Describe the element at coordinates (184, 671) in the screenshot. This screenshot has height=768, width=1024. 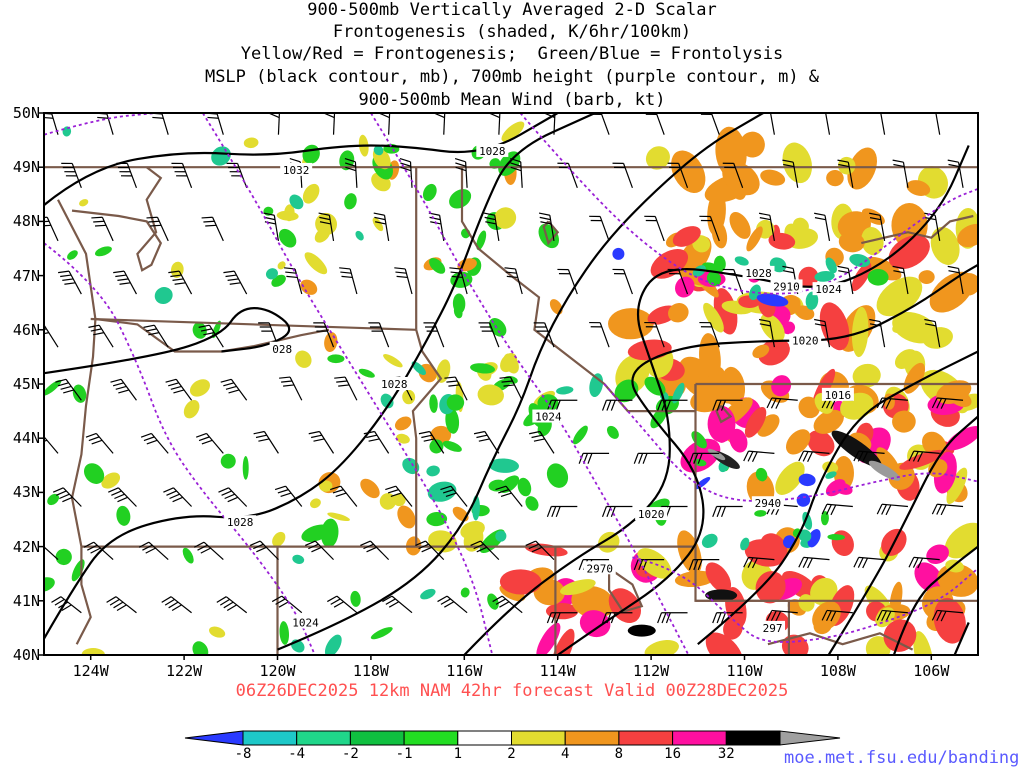
I see `lon-label: 122W` at that location.